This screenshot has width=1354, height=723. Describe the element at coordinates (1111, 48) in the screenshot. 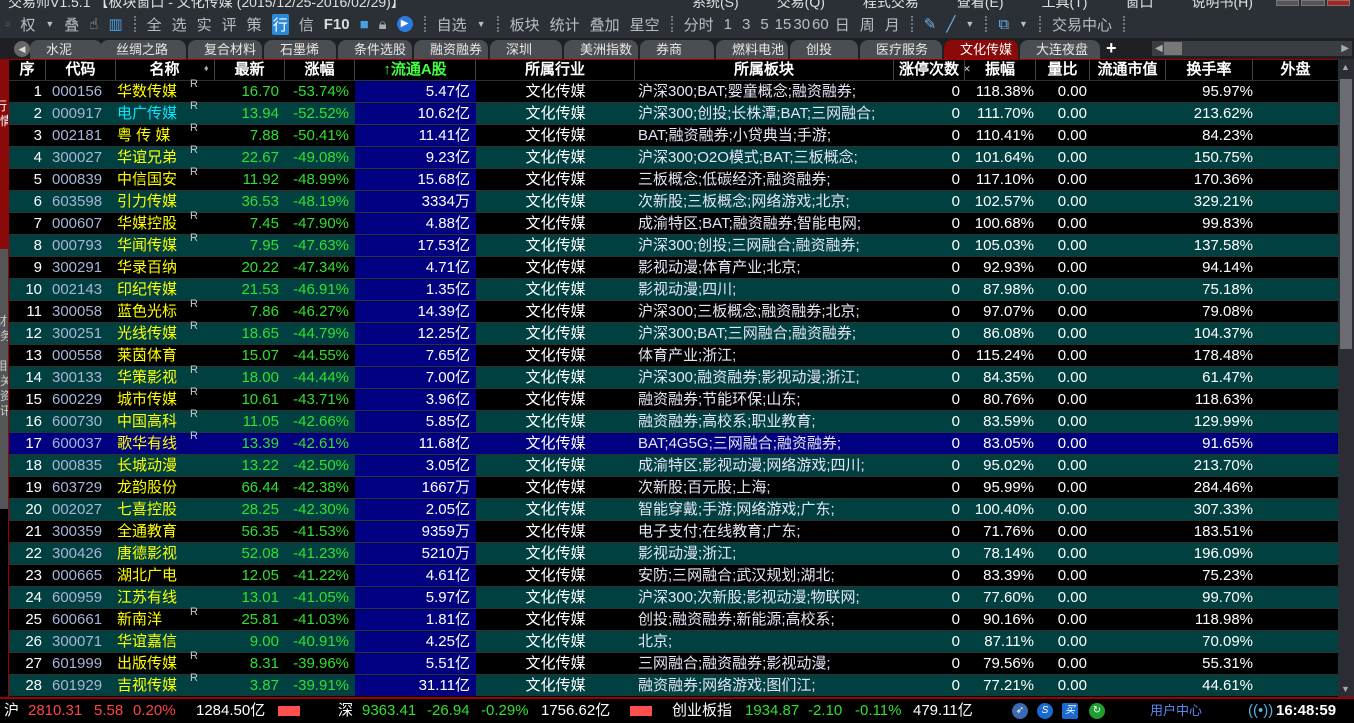

I see `add-tab-button: +` at that location.